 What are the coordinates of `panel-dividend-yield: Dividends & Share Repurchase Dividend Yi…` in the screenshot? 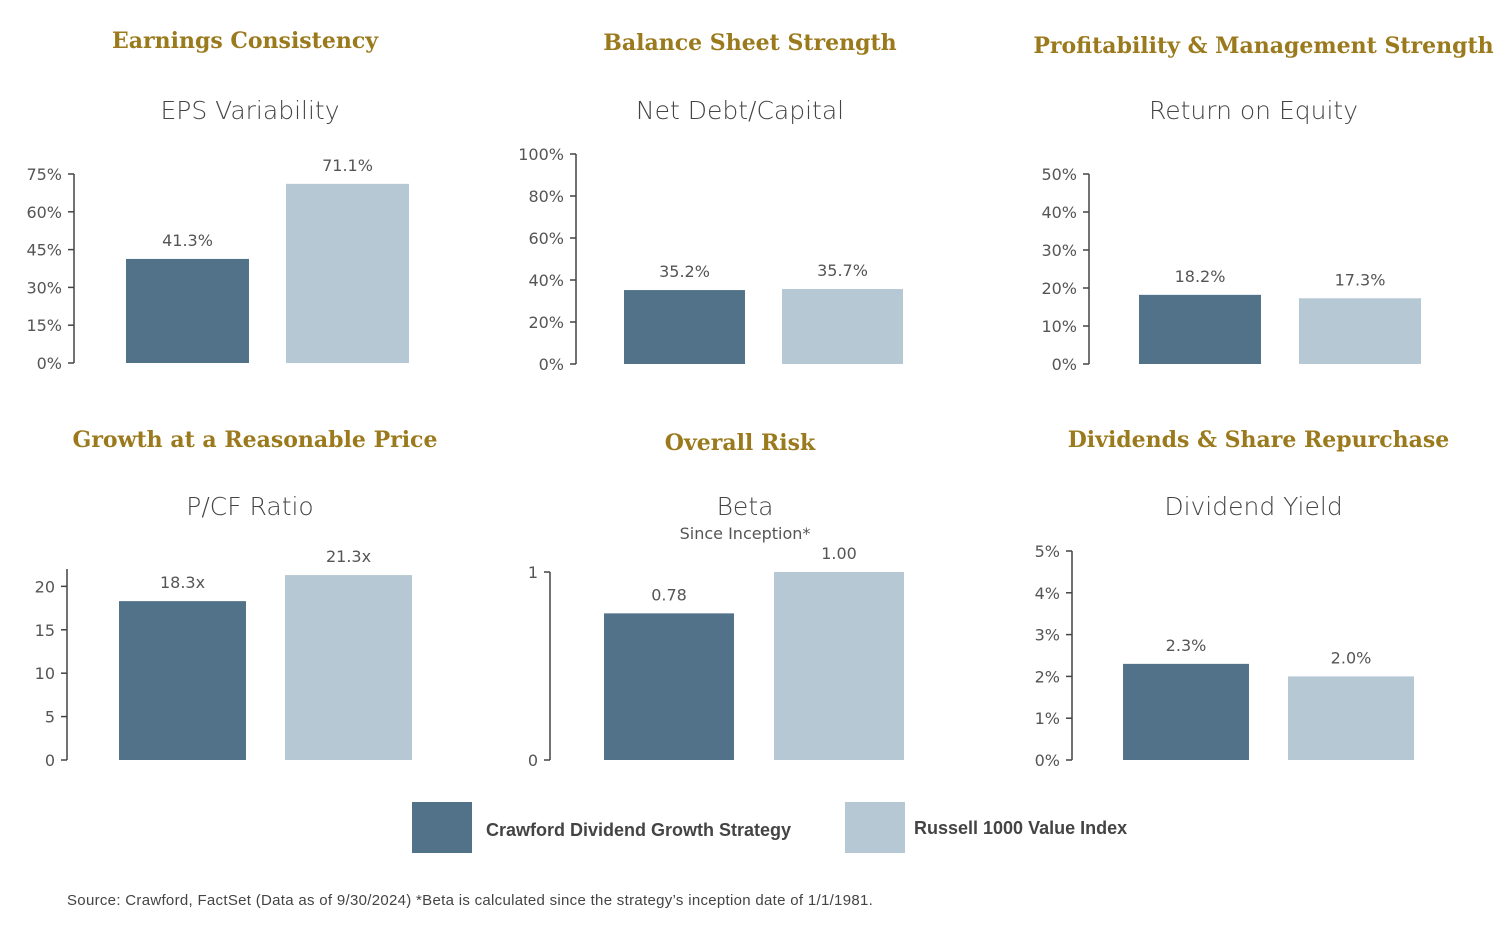 It's located at (1253, 600).